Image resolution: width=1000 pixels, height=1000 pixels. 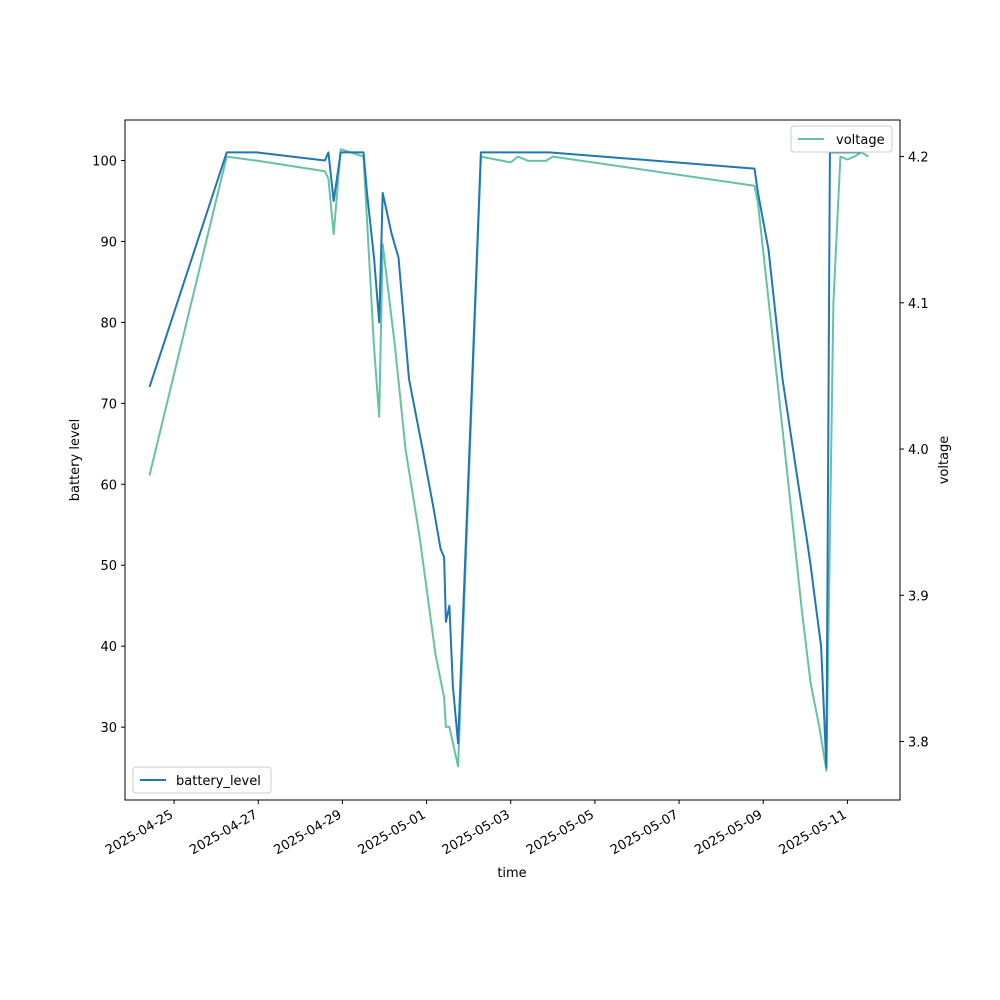 I want to click on x-tick-label: 2025-05-09, so click(x=728, y=832).